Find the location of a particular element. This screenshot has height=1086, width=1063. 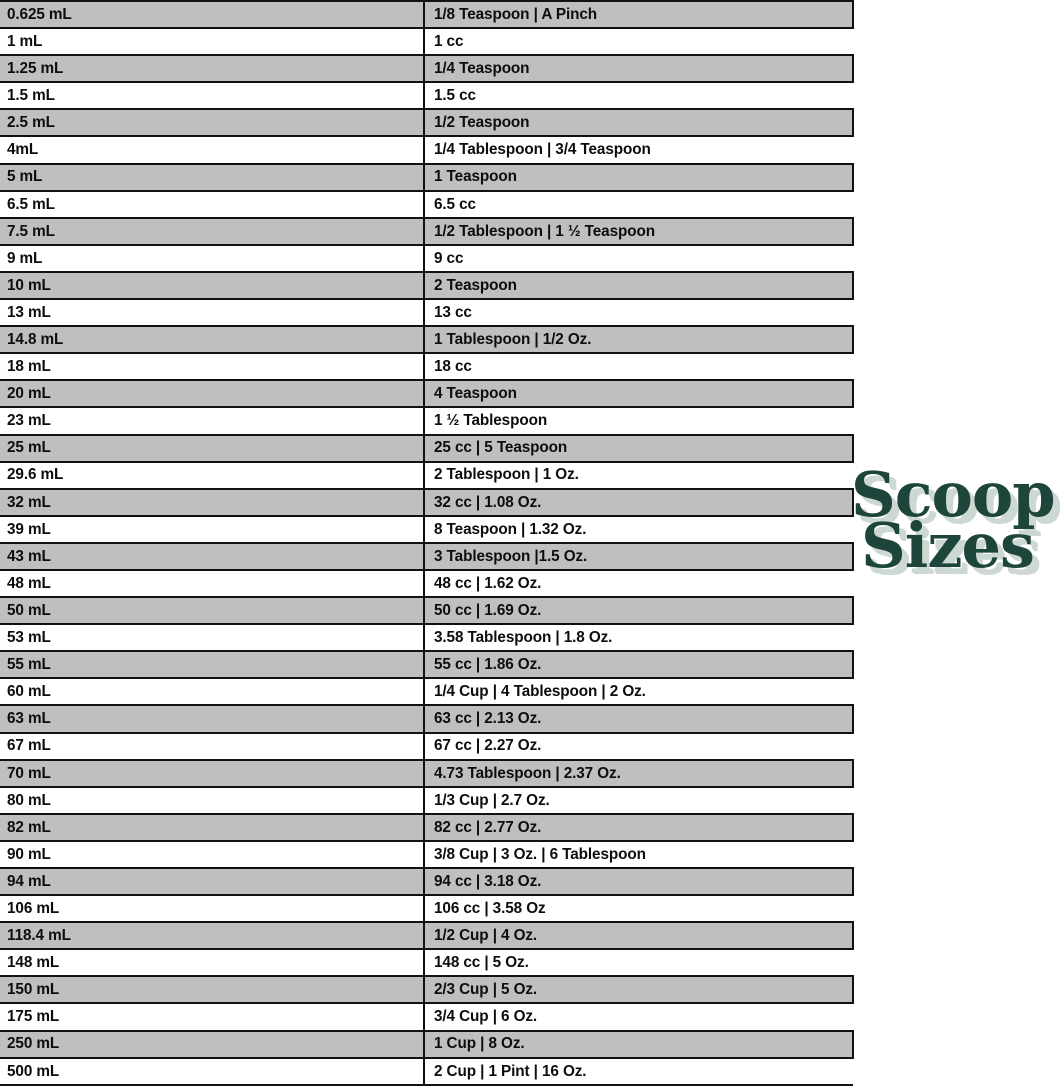

cell-volume-ml: 50 mL is located at coordinates (212, 611).